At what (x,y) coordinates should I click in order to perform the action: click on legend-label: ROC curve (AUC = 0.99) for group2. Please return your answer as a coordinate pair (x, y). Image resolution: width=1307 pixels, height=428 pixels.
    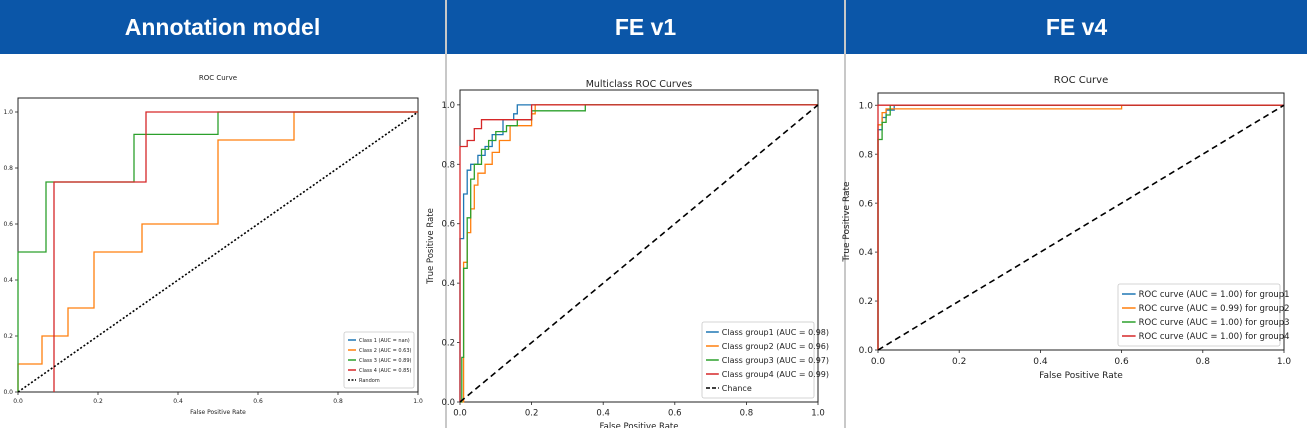
    Looking at the image, I should click on (1214, 309).